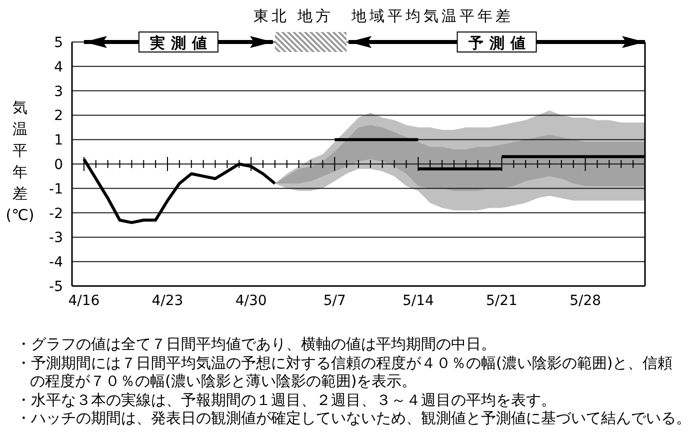 The height and width of the screenshot is (435, 700). What do you see at coordinates (56, 238) in the screenshot?
I see `y-tick-label: -3` at bounding box center [56, 238].